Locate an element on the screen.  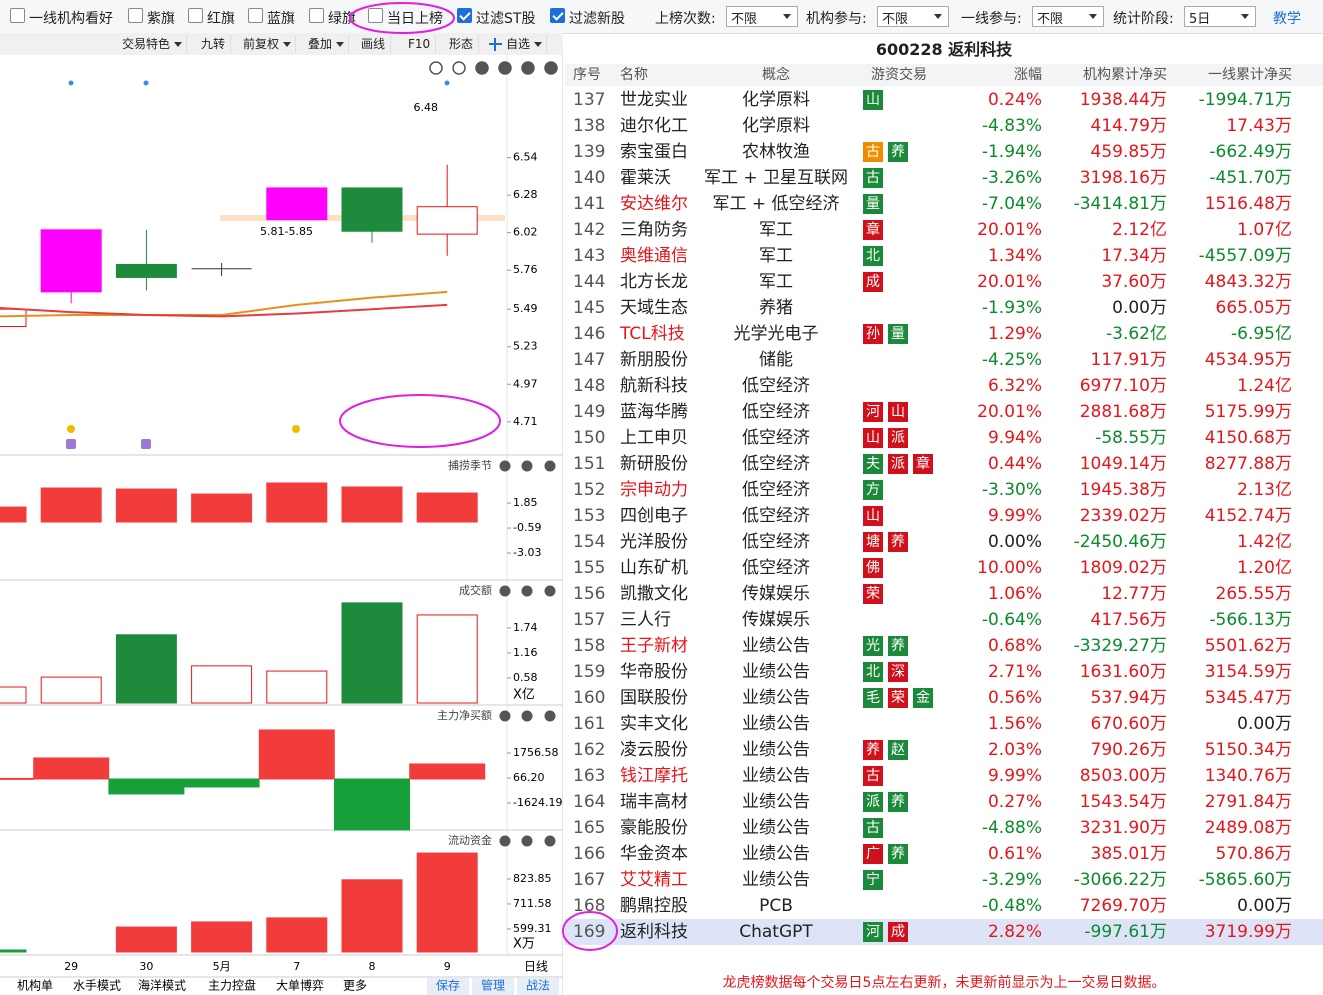
table-row: 155 山东矿机 低空经济 佛 10.00% 1809.02万 1.20亿 is located at coordinates (944, 568).